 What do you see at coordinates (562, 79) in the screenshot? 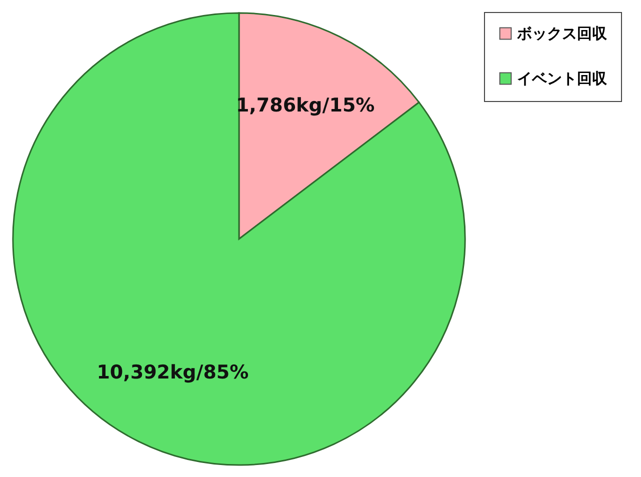
I see `legend-label: イベント回収` at bounding box center [562, 79].